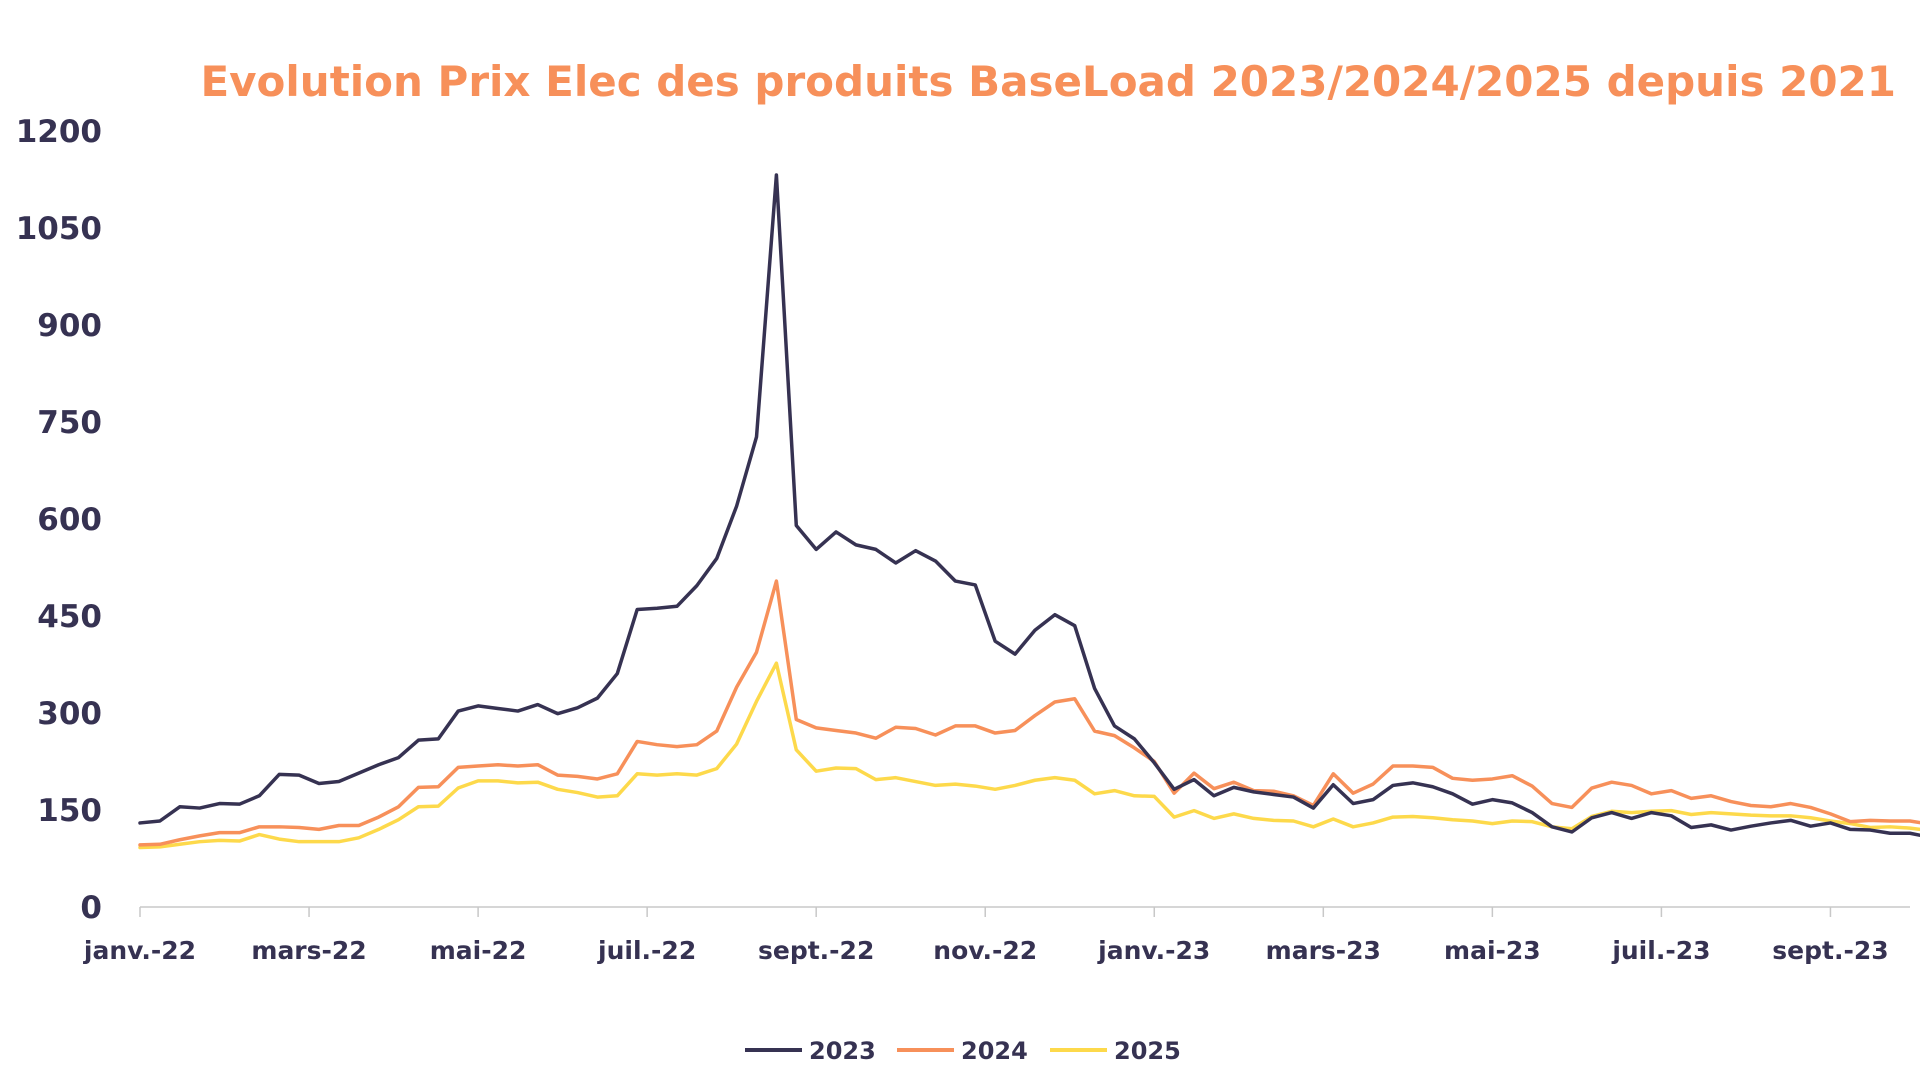 This screenshot has width=1920, height=1080. I want to click on y-tick-label: 900, so click(69, 326).